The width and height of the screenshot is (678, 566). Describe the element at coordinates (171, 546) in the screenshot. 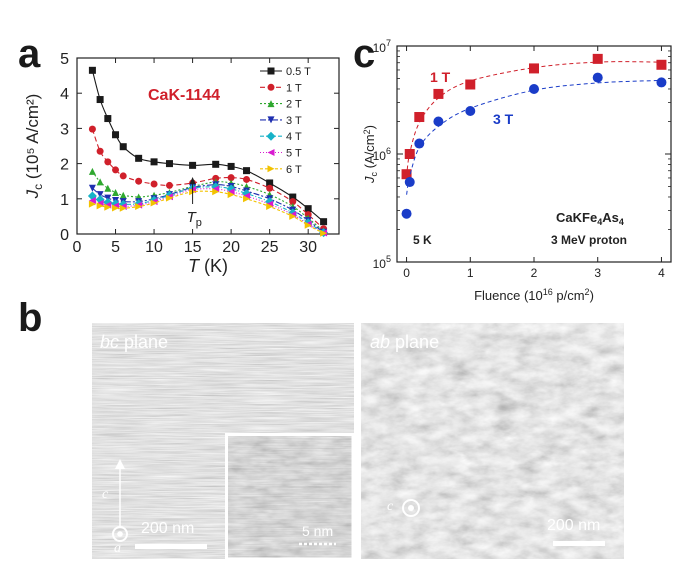

I see `scale-bar-bc` at that location.